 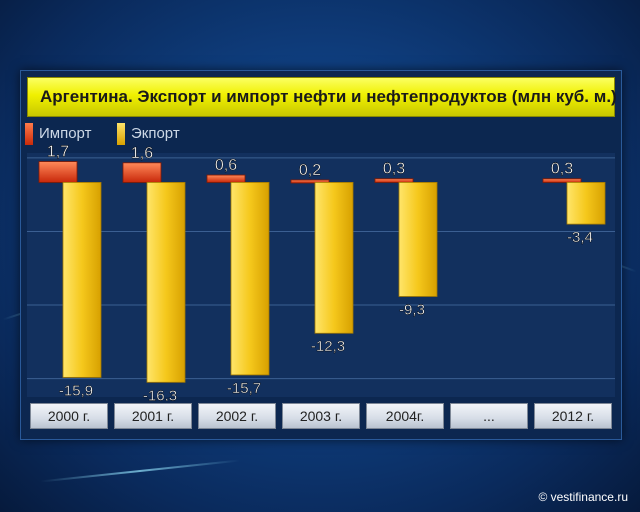 I want to click on import-value-label: 0,6, so click(x=226, y=165).